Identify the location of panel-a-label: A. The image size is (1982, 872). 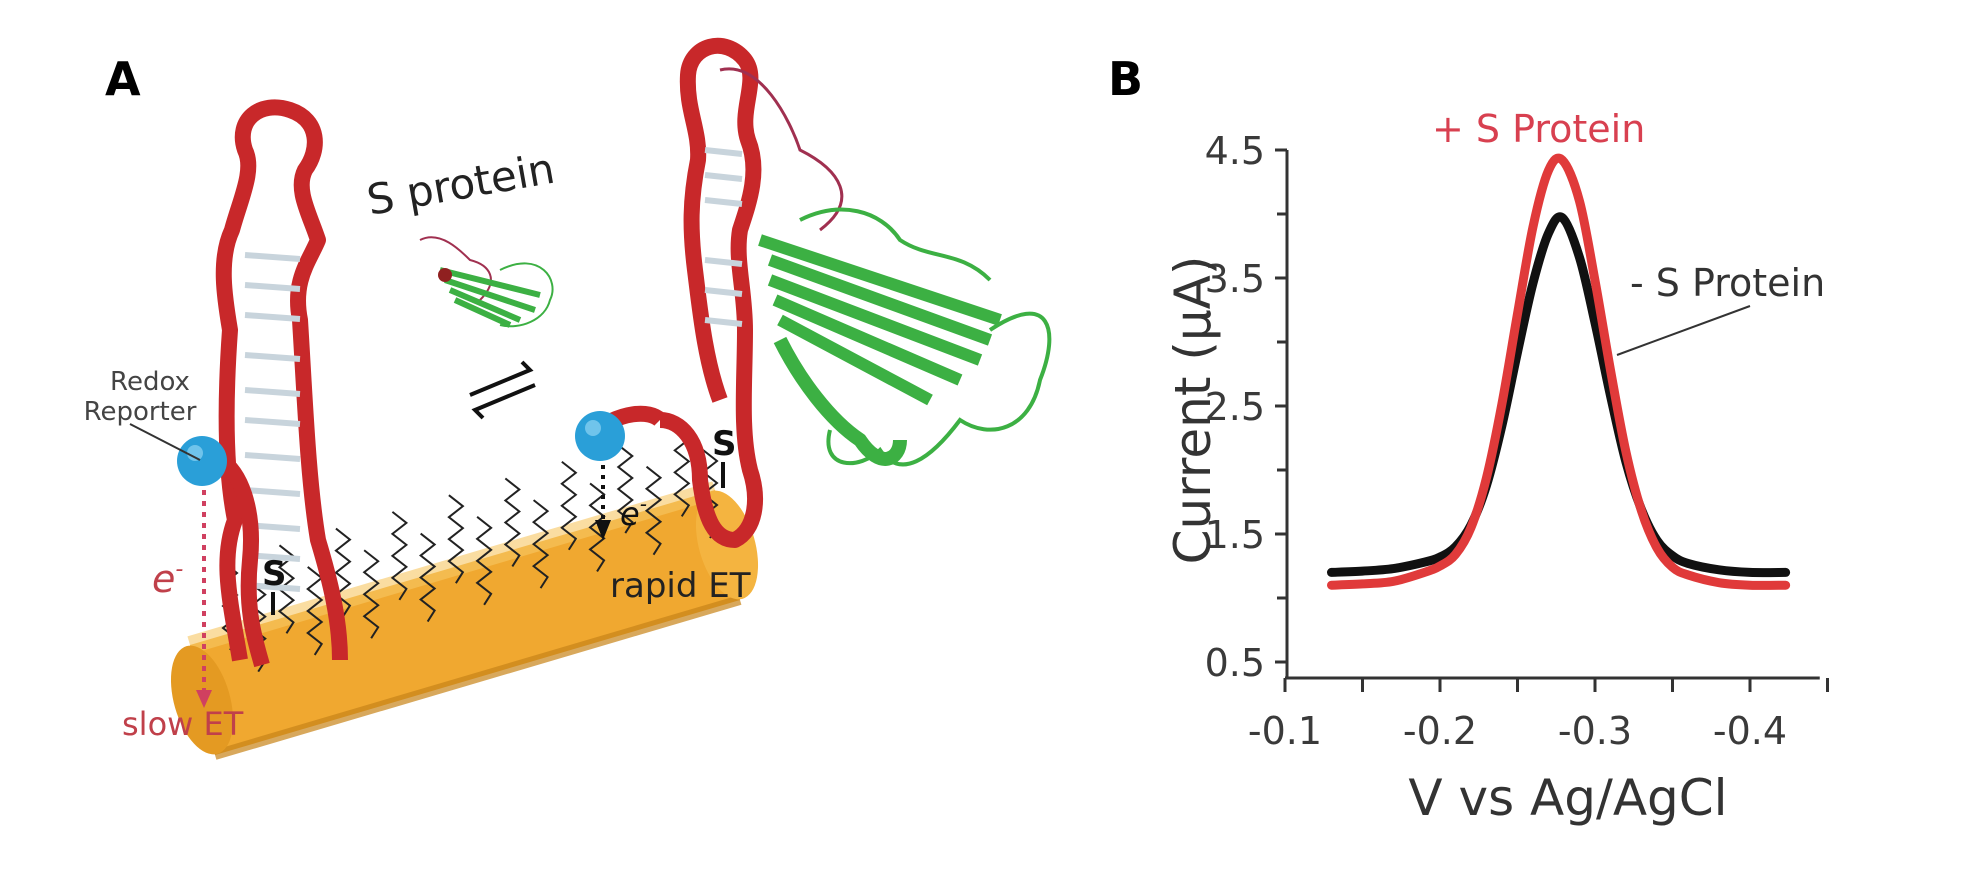
(123, 79).